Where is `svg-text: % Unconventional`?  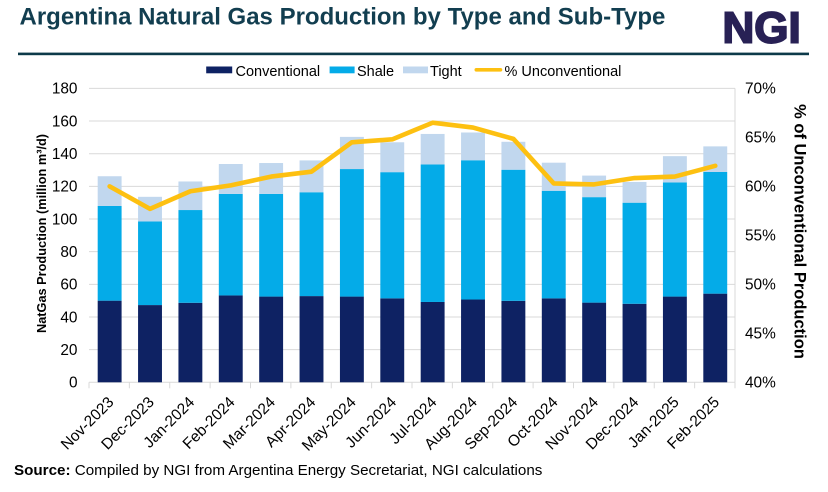
svg-text: % Unconventional is located at coordinates (563, 72).